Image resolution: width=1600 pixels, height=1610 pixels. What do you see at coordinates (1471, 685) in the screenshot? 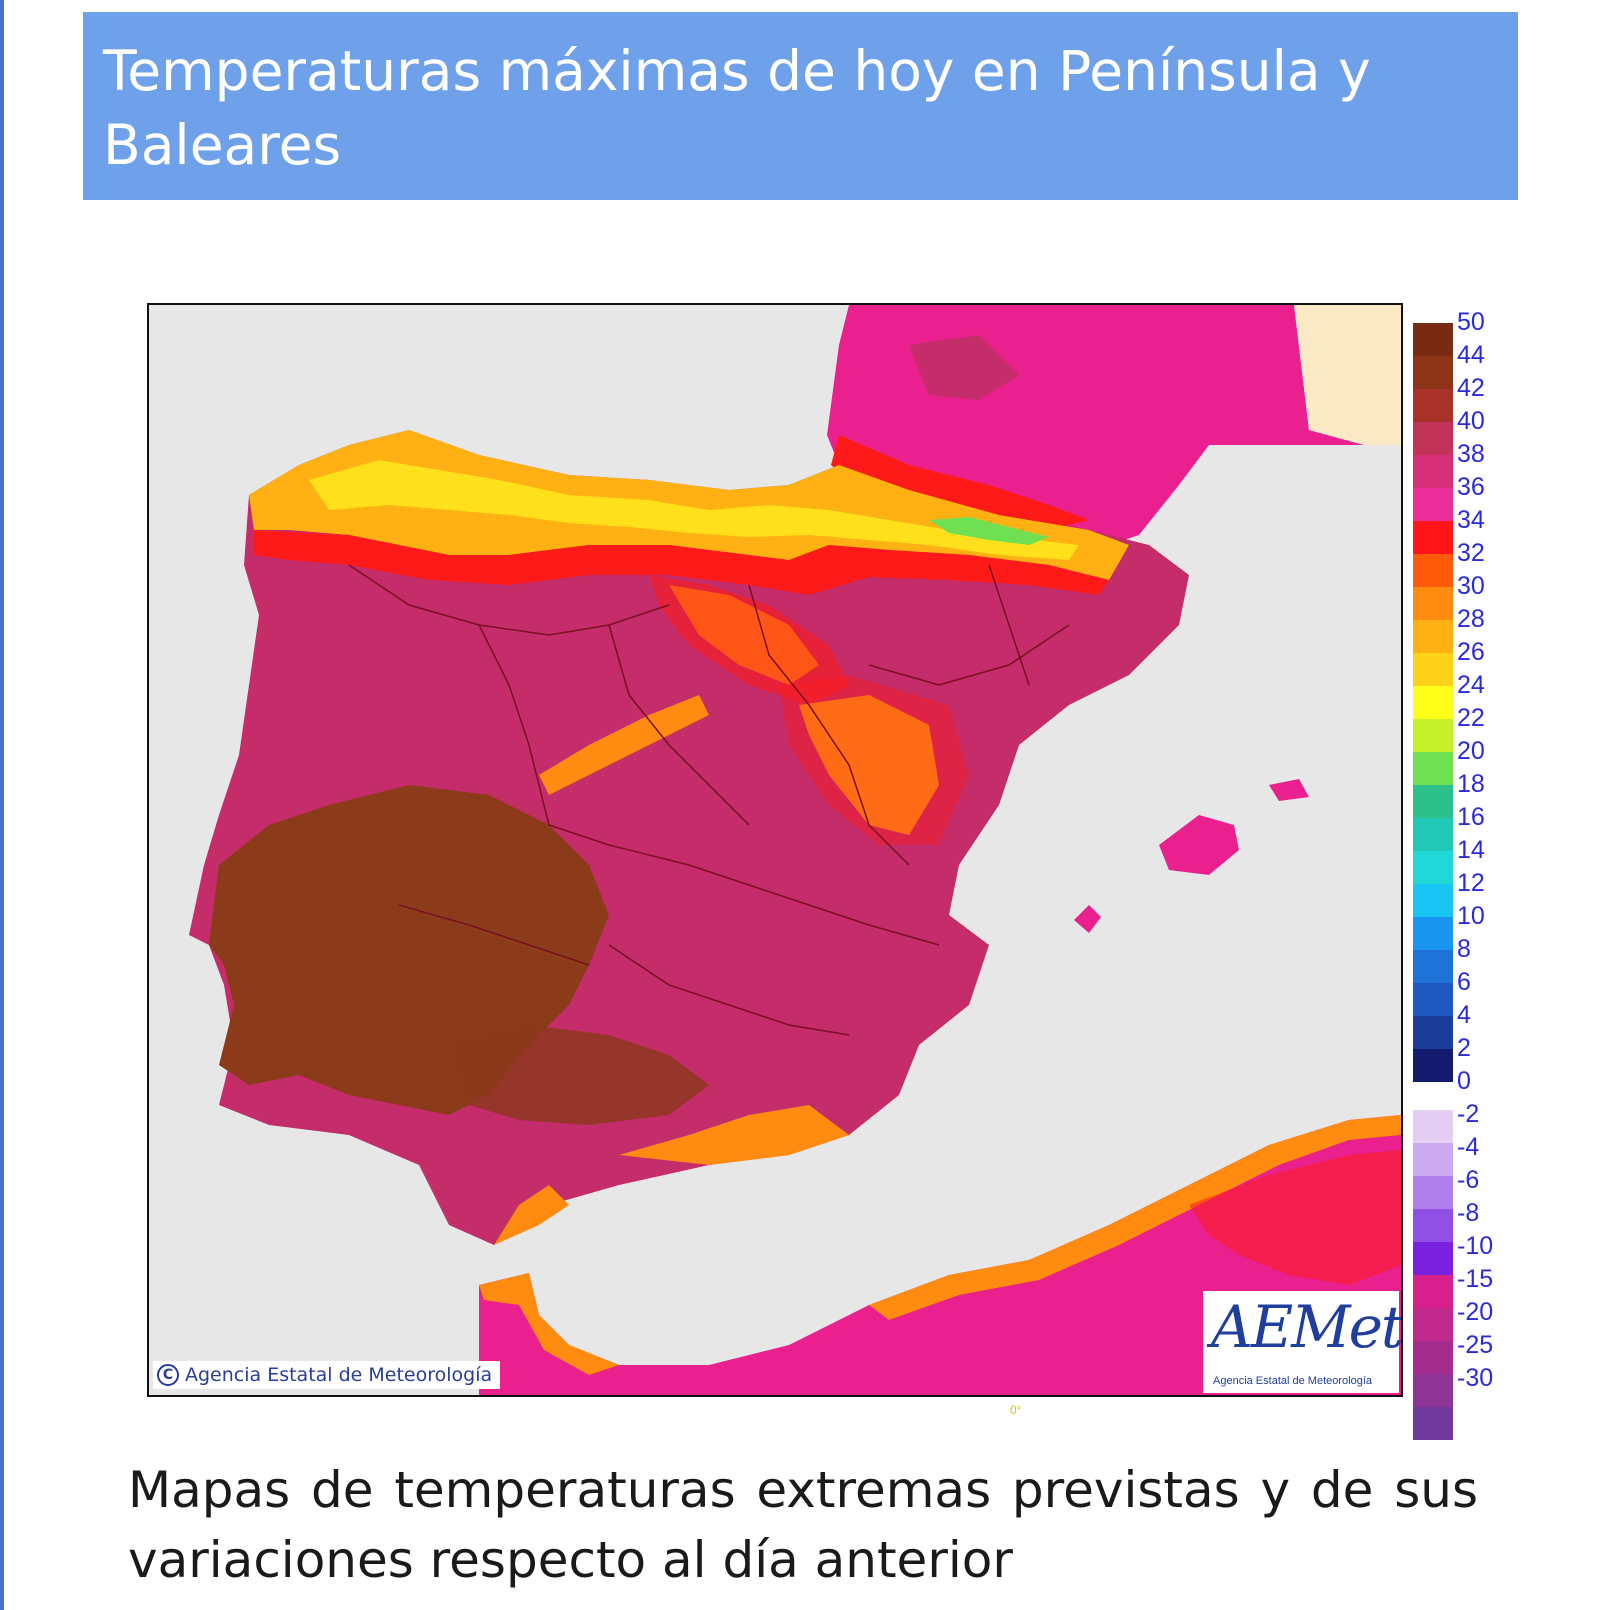
I see `legend-label: 24` at bounding box center [1471, 685].